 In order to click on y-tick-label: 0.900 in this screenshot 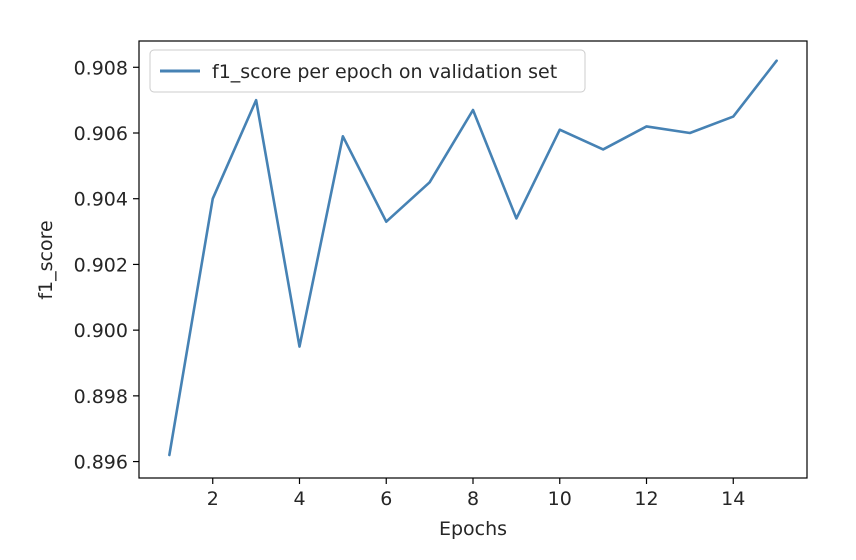, I will do `click(101, 331)`.